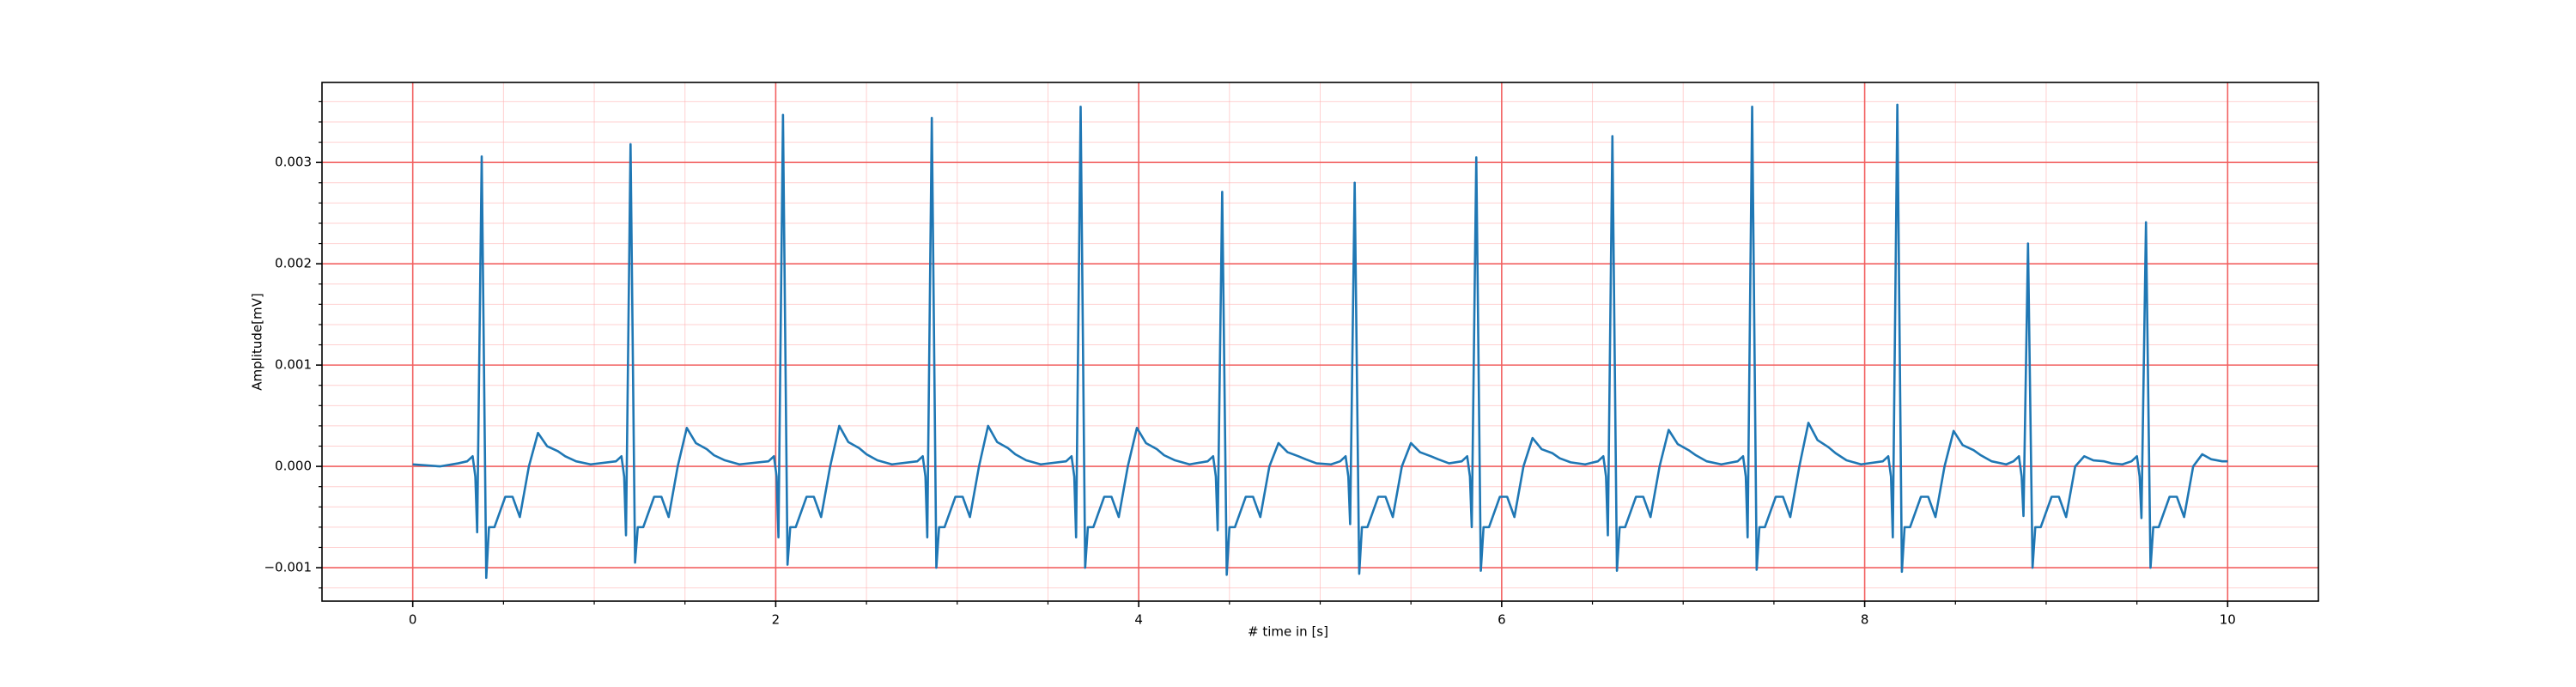  Describe the element at coordinates (1288, 632) in the screenshot. I see `x-axis-label: # time in [s]` at that location.